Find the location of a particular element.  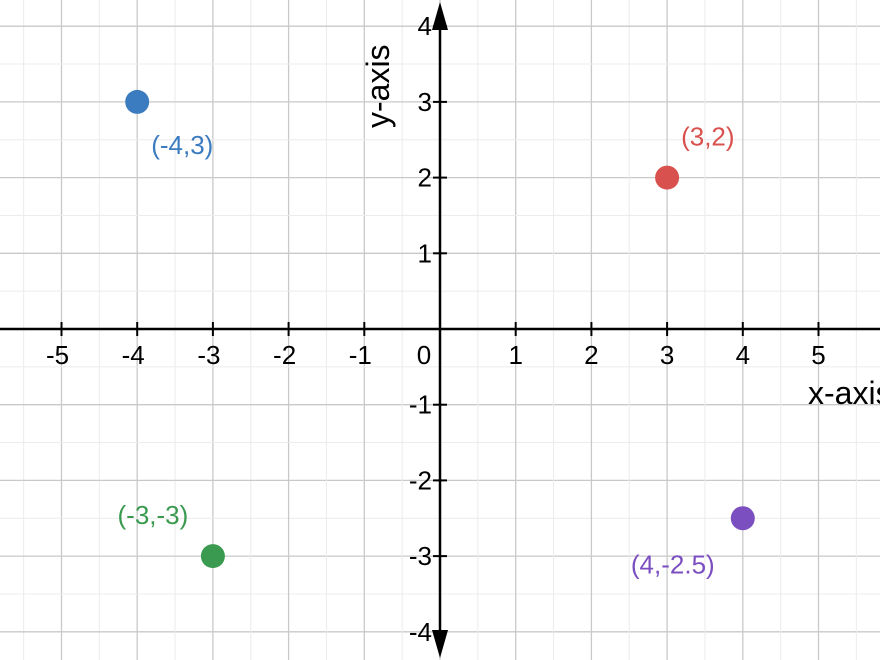

x-tick-label: 5 is located at coordinates (818, 355).